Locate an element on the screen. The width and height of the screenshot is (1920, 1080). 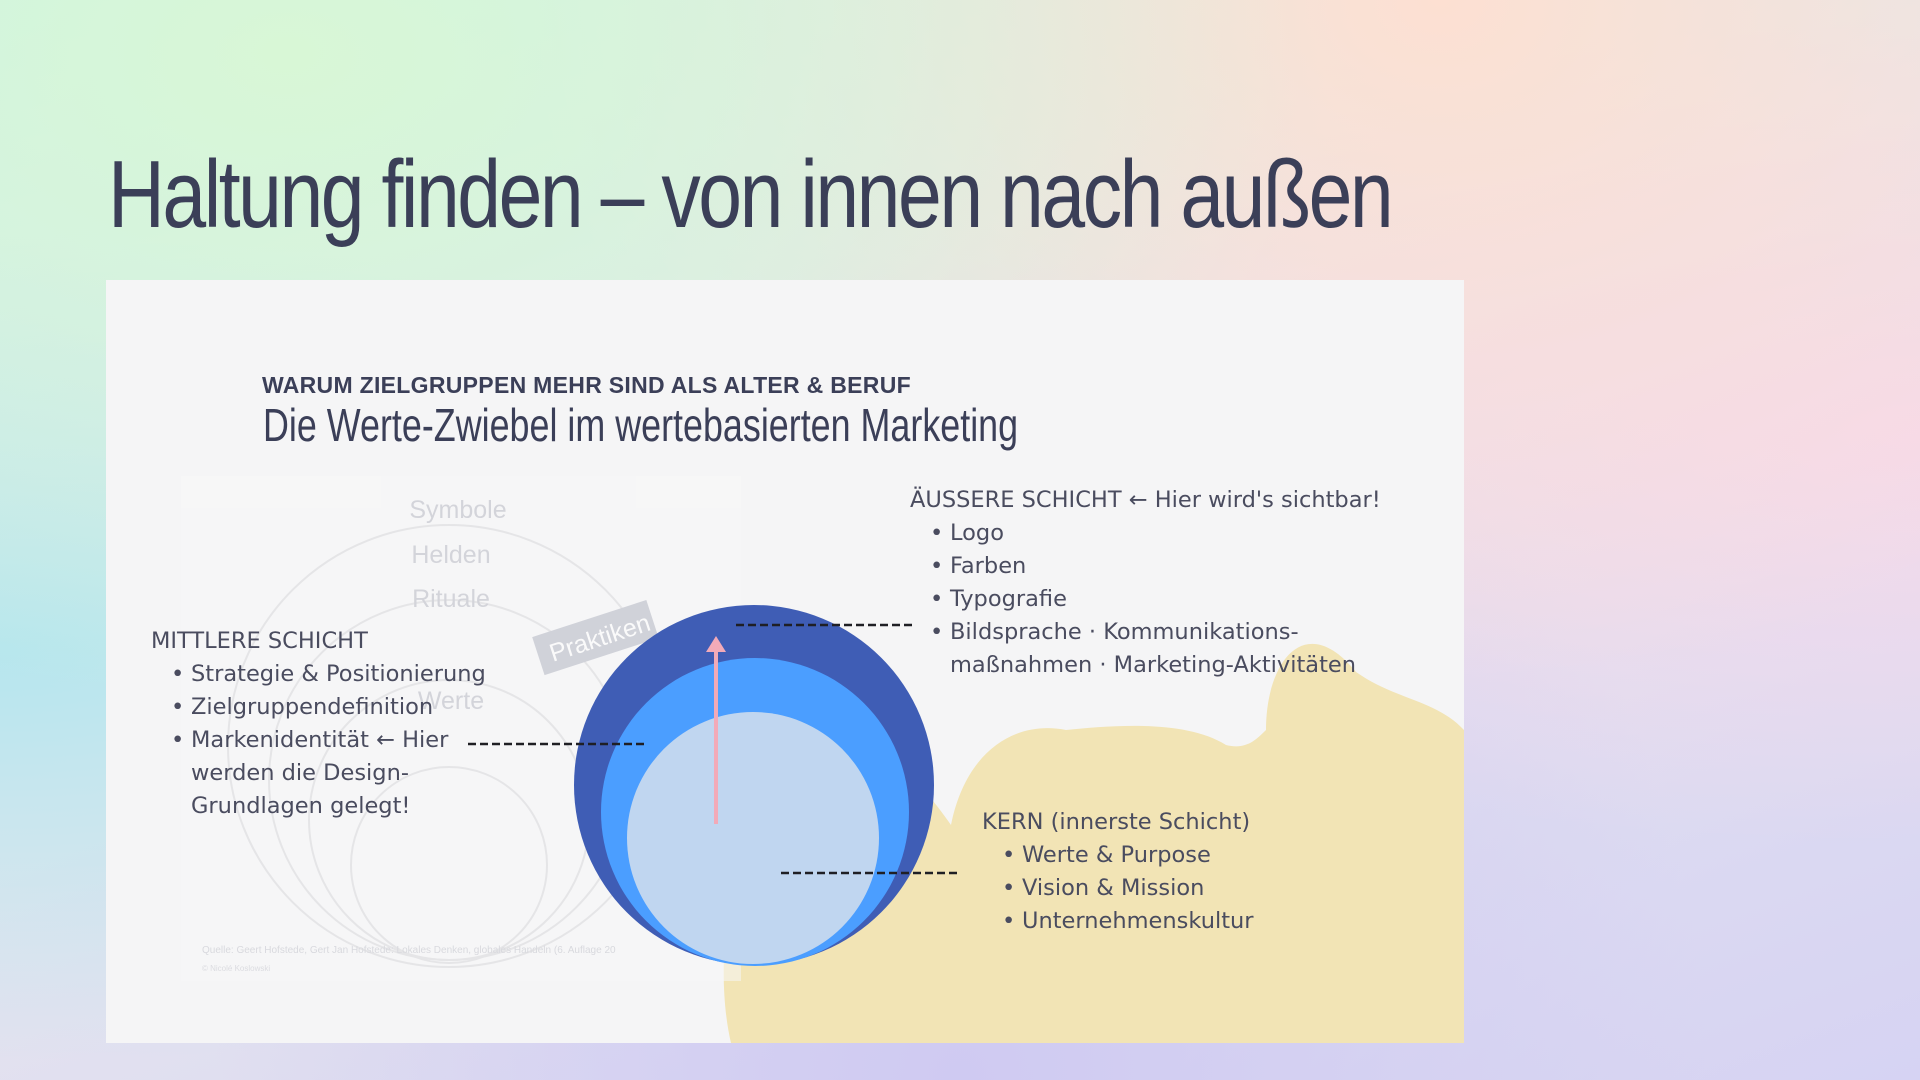
list-item: Zielgruppendefinition is located at coordinates (351, 707).